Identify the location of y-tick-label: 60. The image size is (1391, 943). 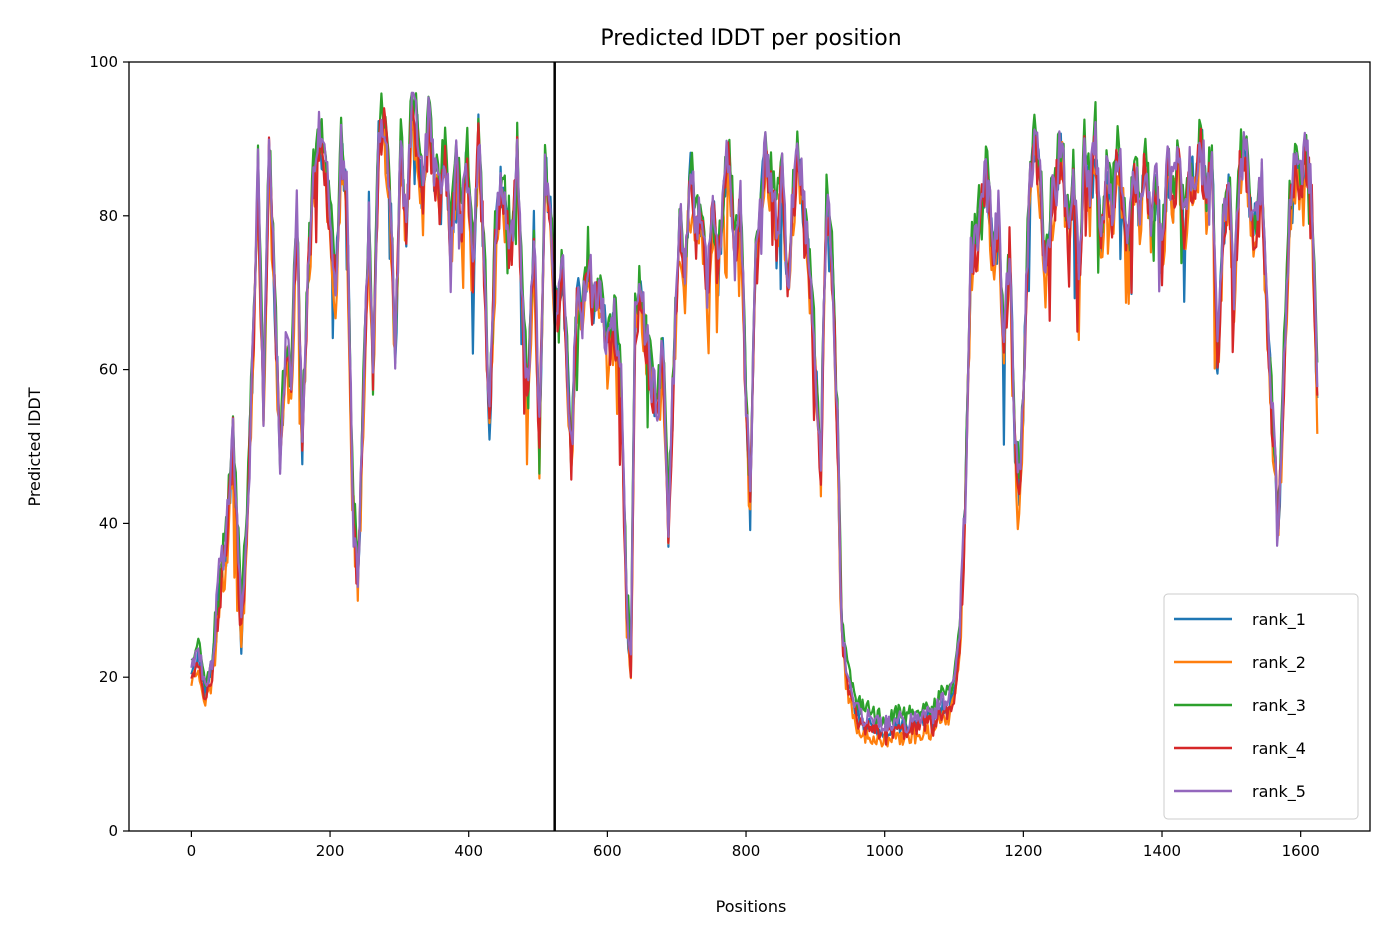
(108, 370).